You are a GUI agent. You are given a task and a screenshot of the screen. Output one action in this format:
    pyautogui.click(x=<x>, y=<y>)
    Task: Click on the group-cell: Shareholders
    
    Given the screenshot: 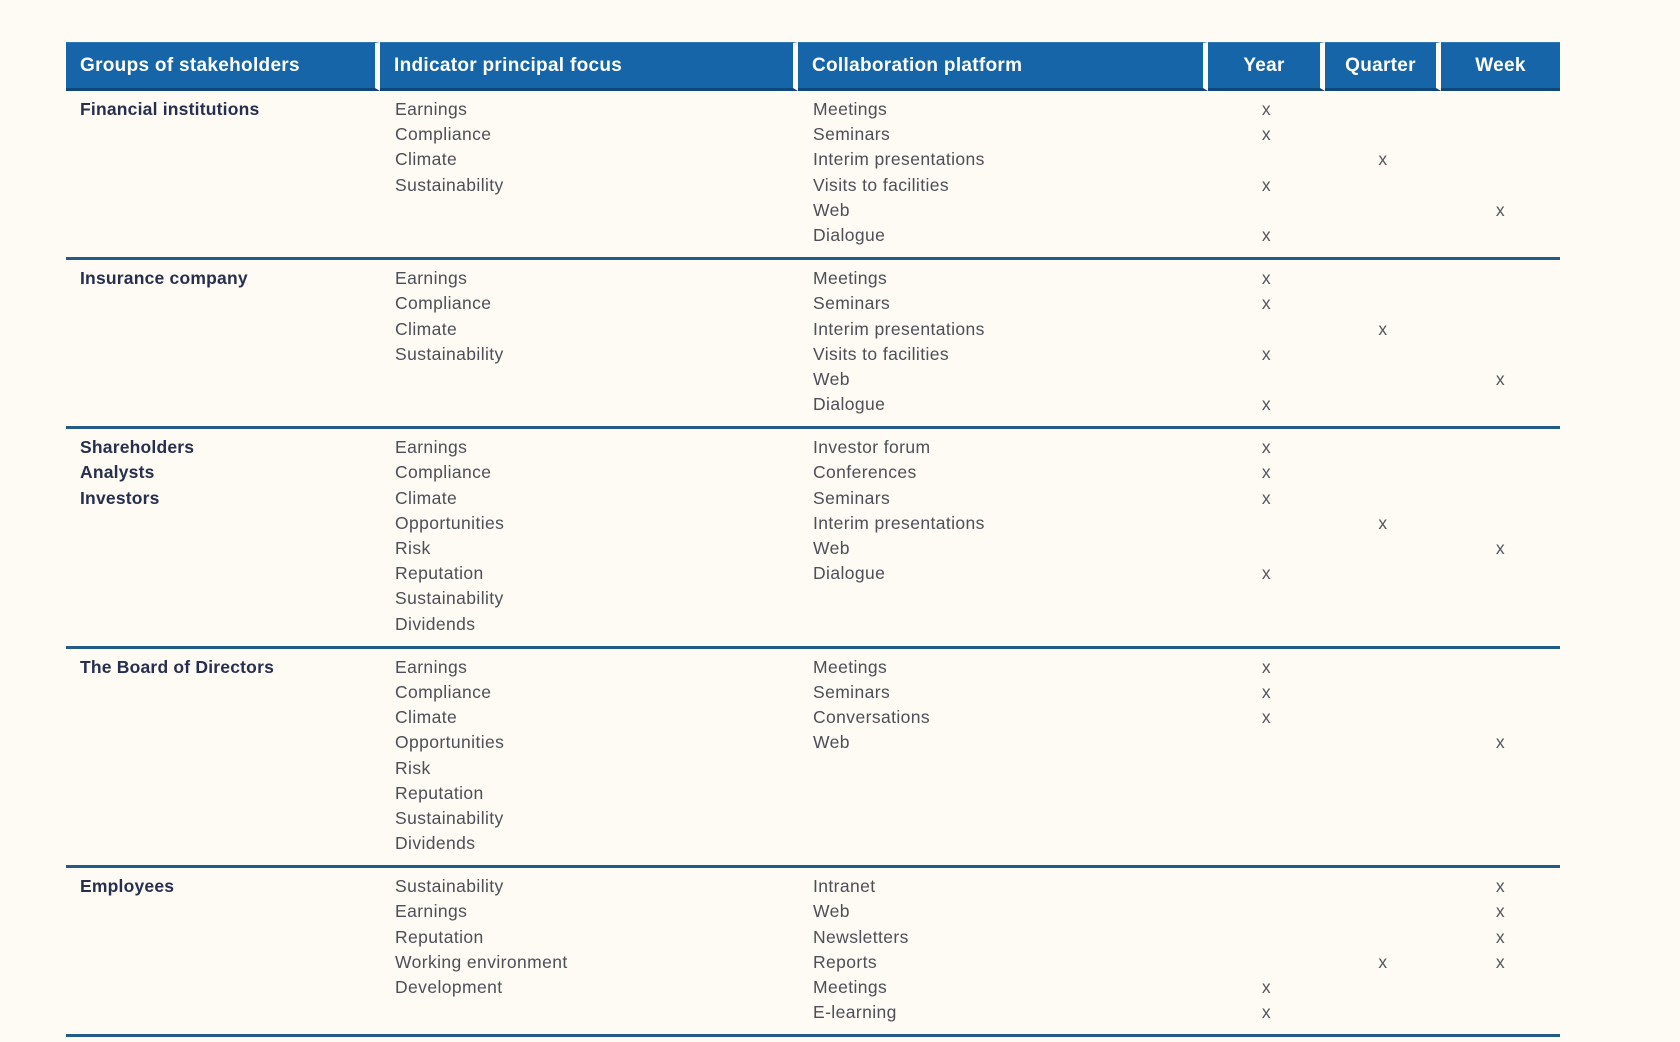 What is the action you would take?
    pyautogui.click(x=137, y=447)
    